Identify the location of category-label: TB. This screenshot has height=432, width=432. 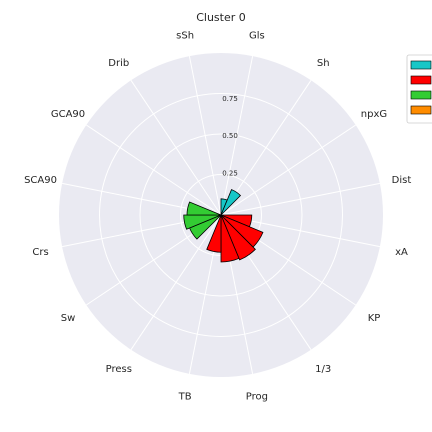
(185, 396).